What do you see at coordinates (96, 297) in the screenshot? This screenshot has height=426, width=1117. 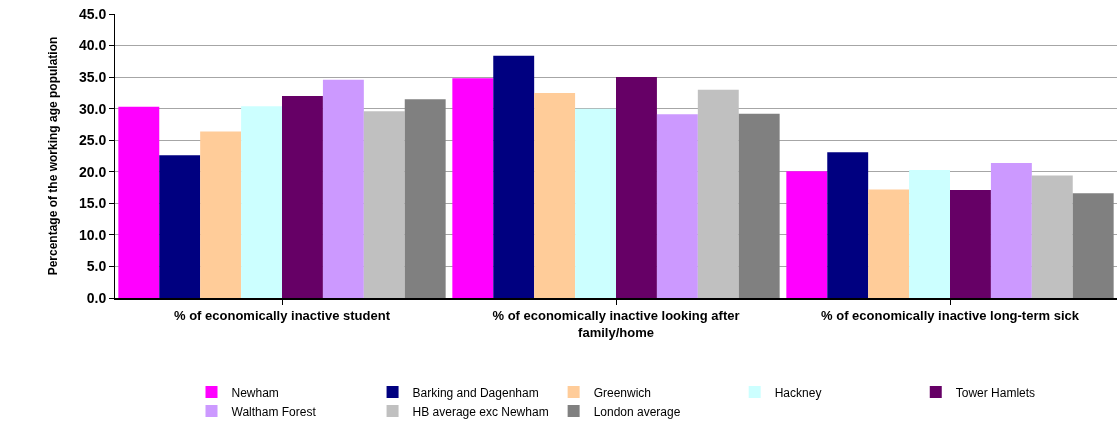 I see `y-tick-label: 0.0` at bounding box center [96, 297].